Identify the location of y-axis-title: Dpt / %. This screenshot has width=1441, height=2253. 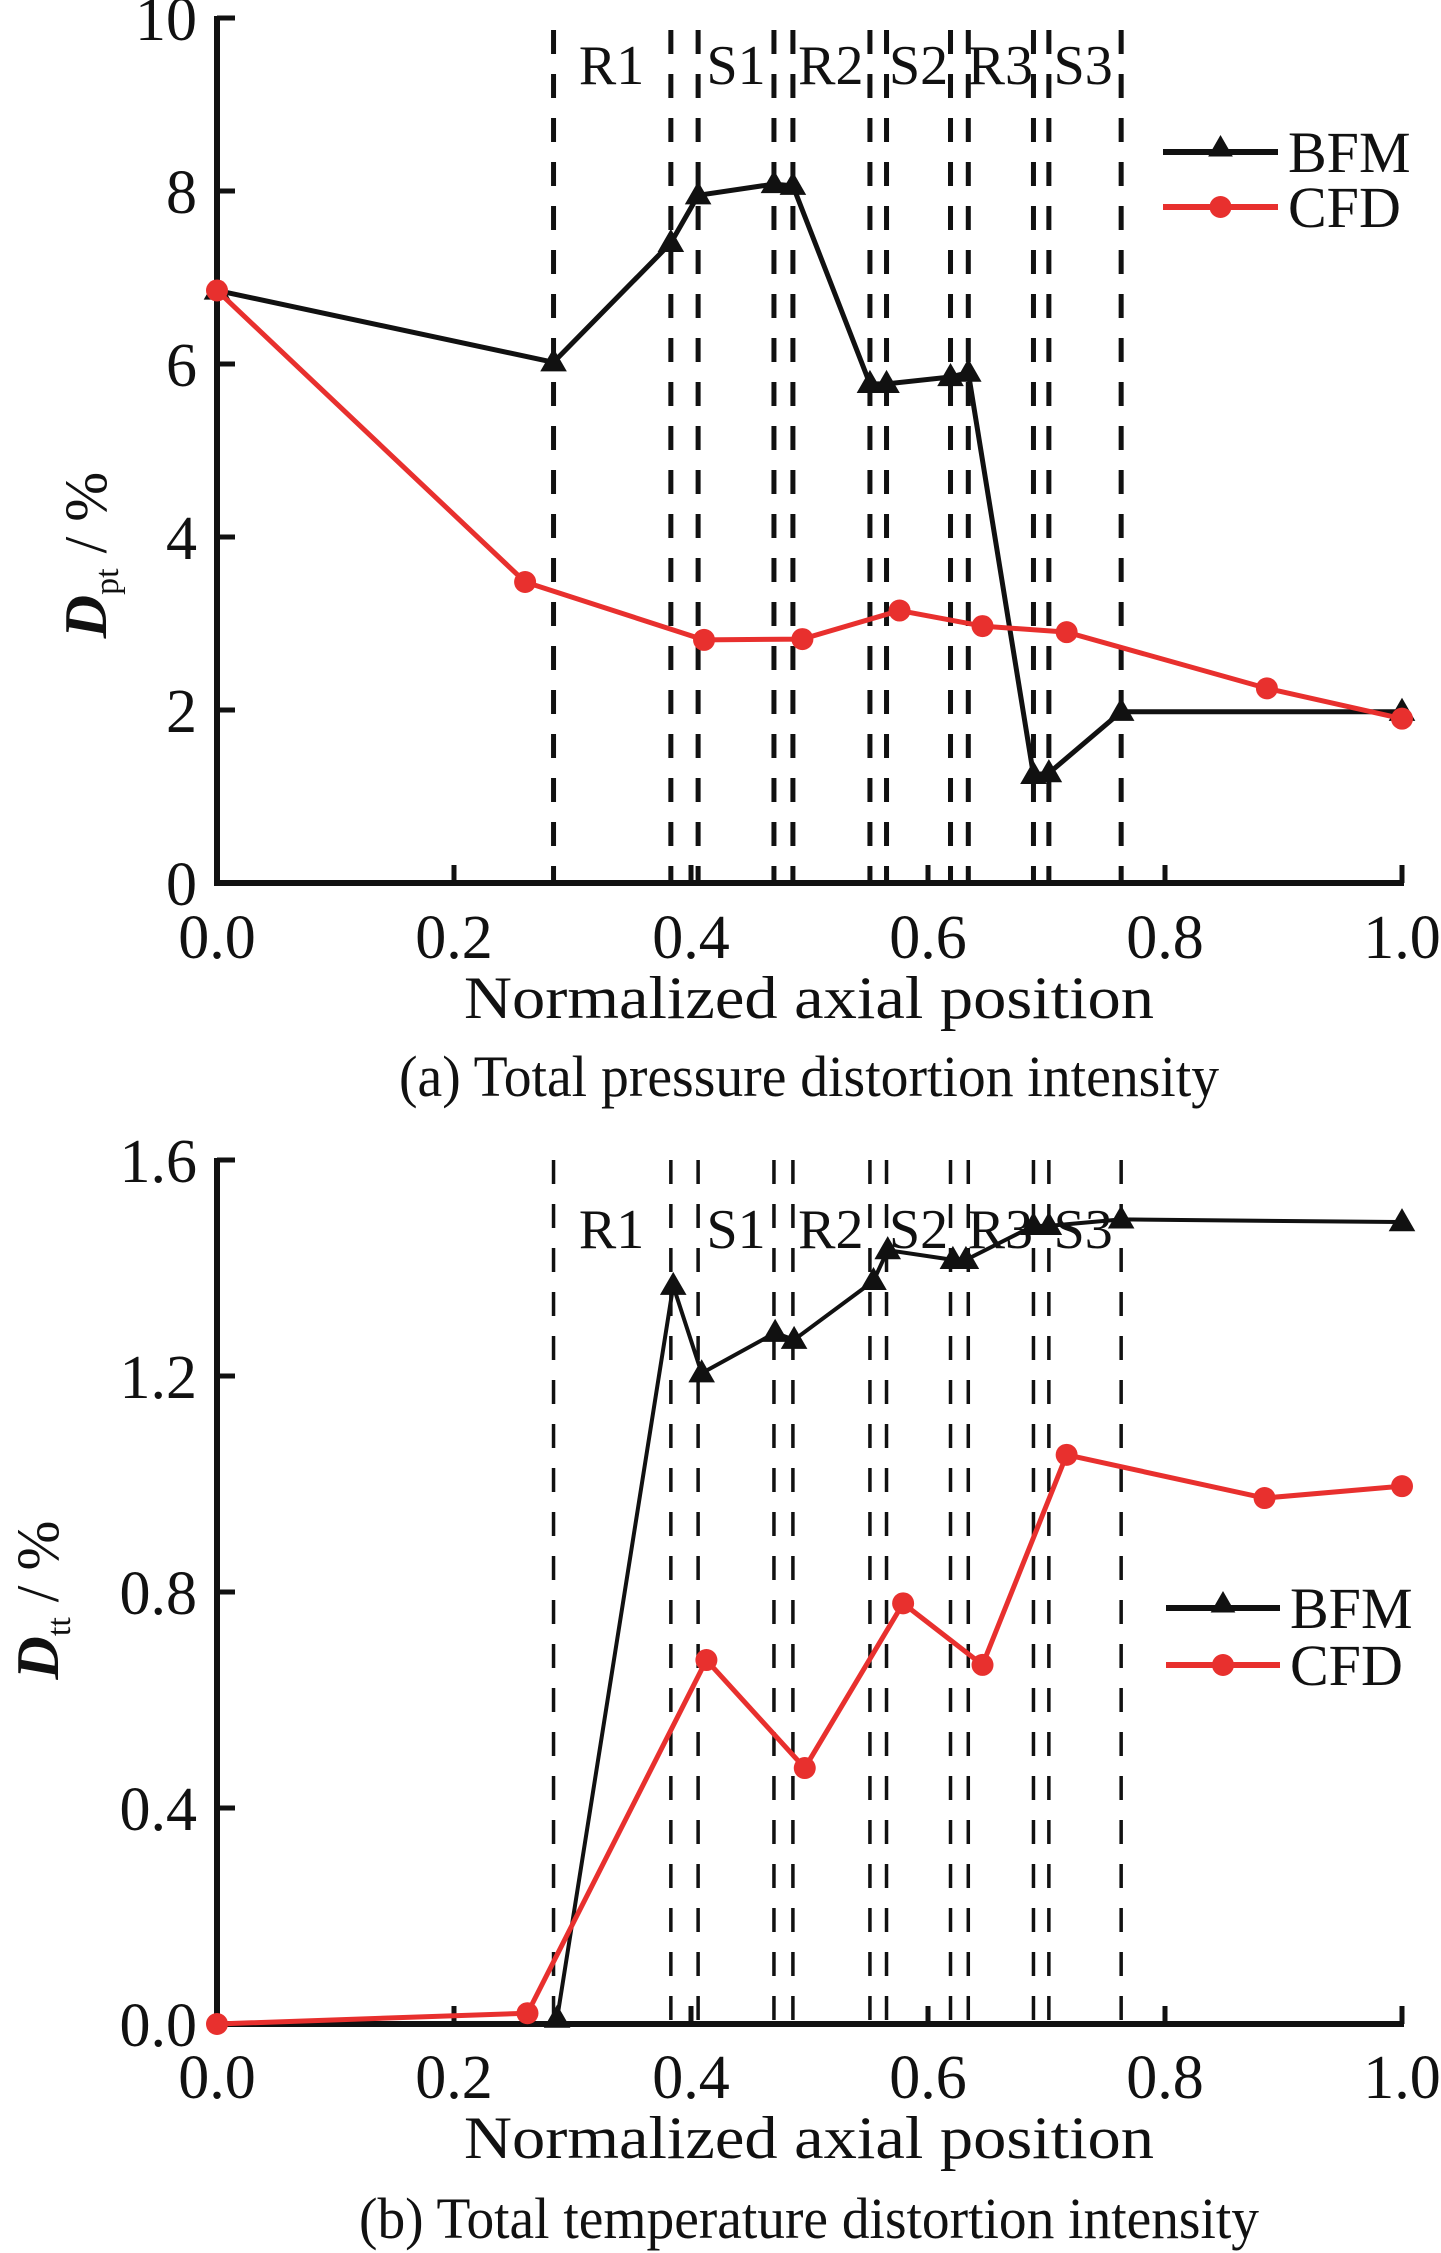
(89, 555).